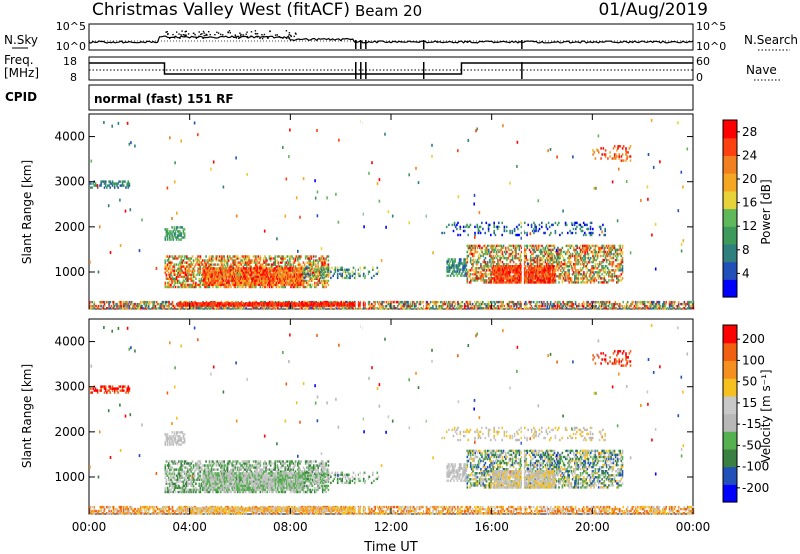 This screenshot has height=554, width=800. What do you see at coordinates (391, 68) in the screenshot?
I see `freq-line` at bounding box center [391, 68].